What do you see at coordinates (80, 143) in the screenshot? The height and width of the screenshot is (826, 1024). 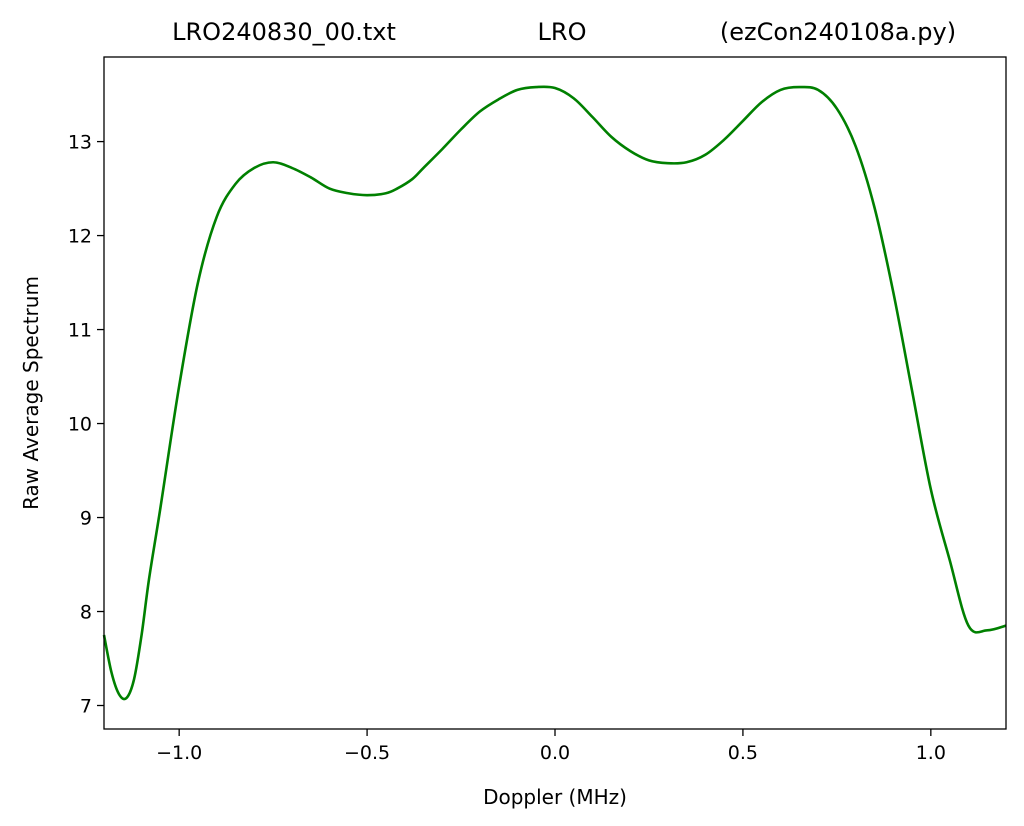 I see `y-tick-label: 13` at bounding box center [80, 143].